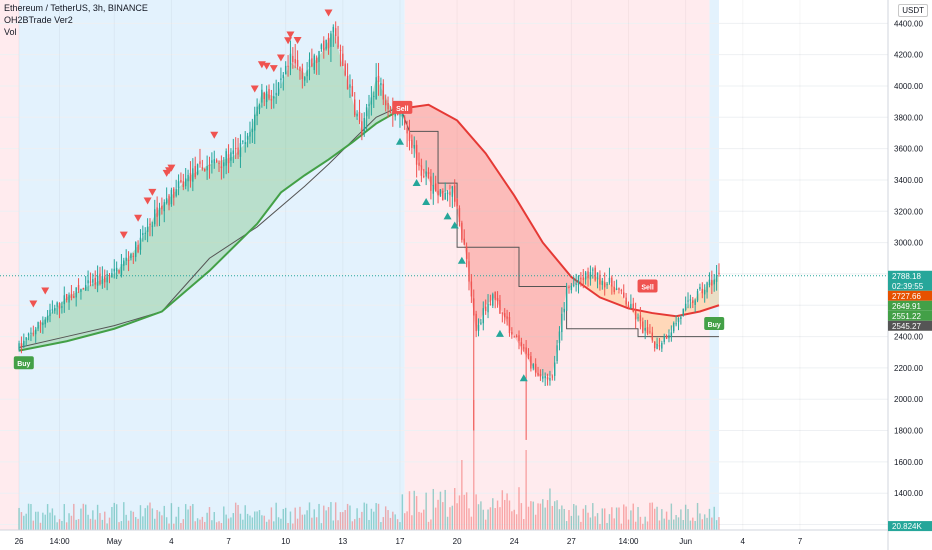 The height and width of the screenshot is (550, 932). Describe the element at coordinates (228, 541) in the screenshot. I see `x-tick-label: 7` at that location.